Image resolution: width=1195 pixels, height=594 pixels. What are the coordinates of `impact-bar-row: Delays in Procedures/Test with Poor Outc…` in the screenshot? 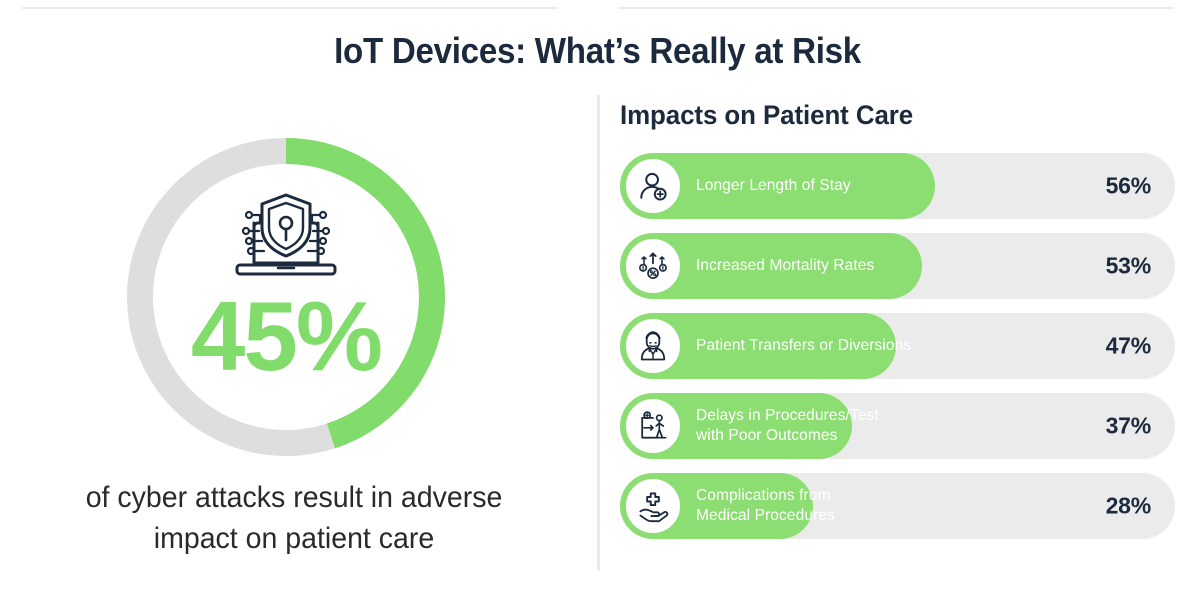 It's located at (897, 426).